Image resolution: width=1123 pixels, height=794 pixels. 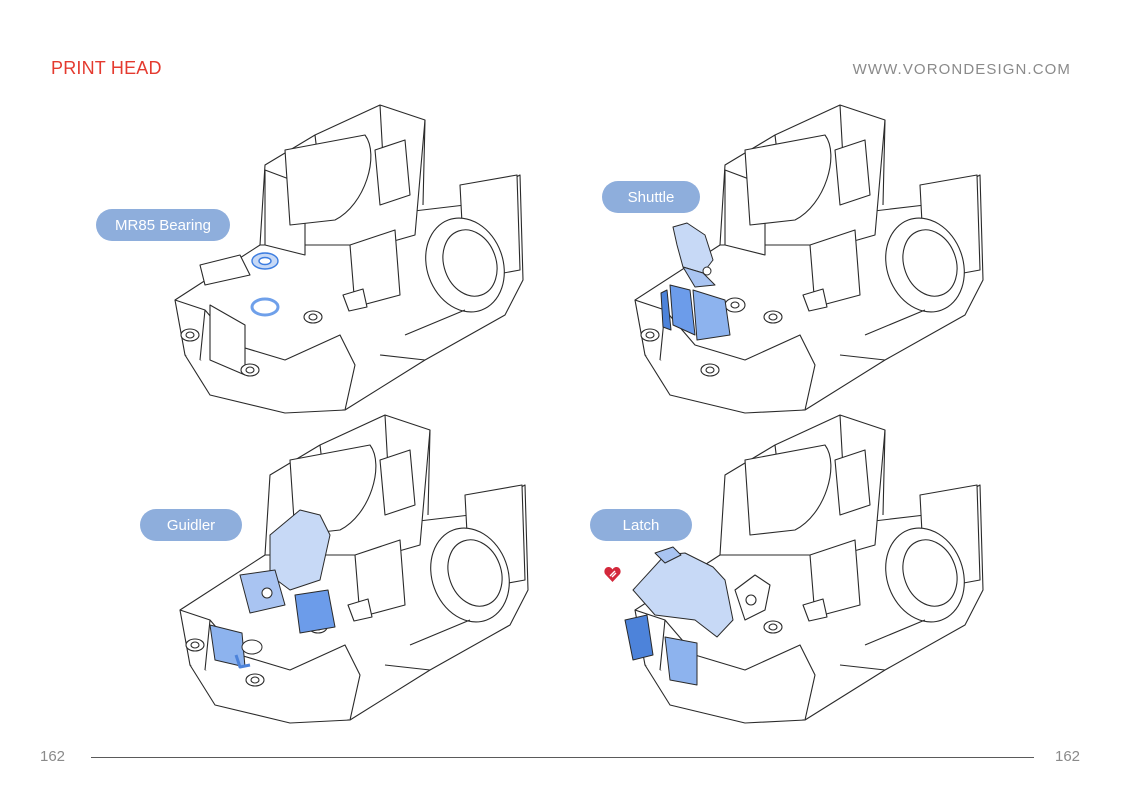 I want to click on page-number-left: 162, so click(x=53, y=756).